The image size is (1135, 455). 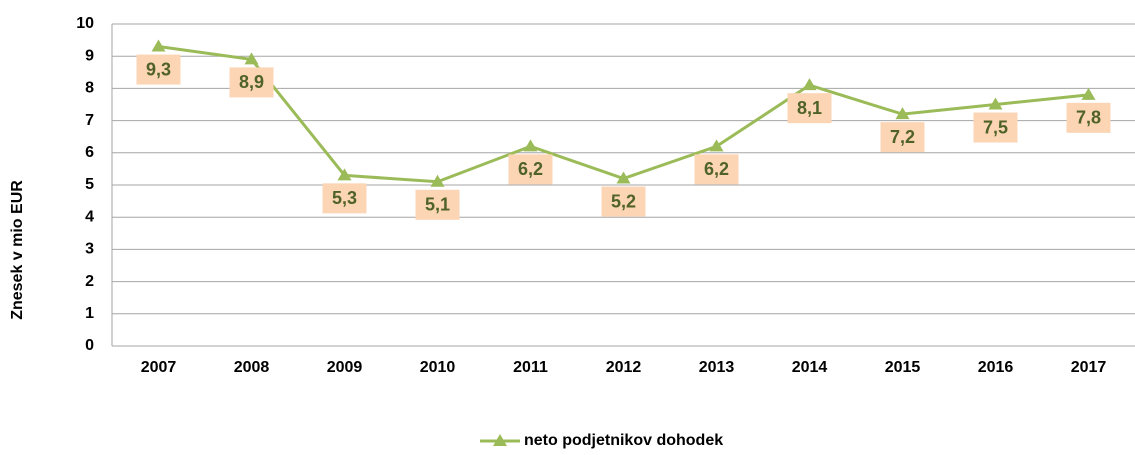 What do you see at coordinates (17, 250) in the screenshot?
I see `y-axis-label: Znesek v mio EUR` at bounding box center [17, 250].